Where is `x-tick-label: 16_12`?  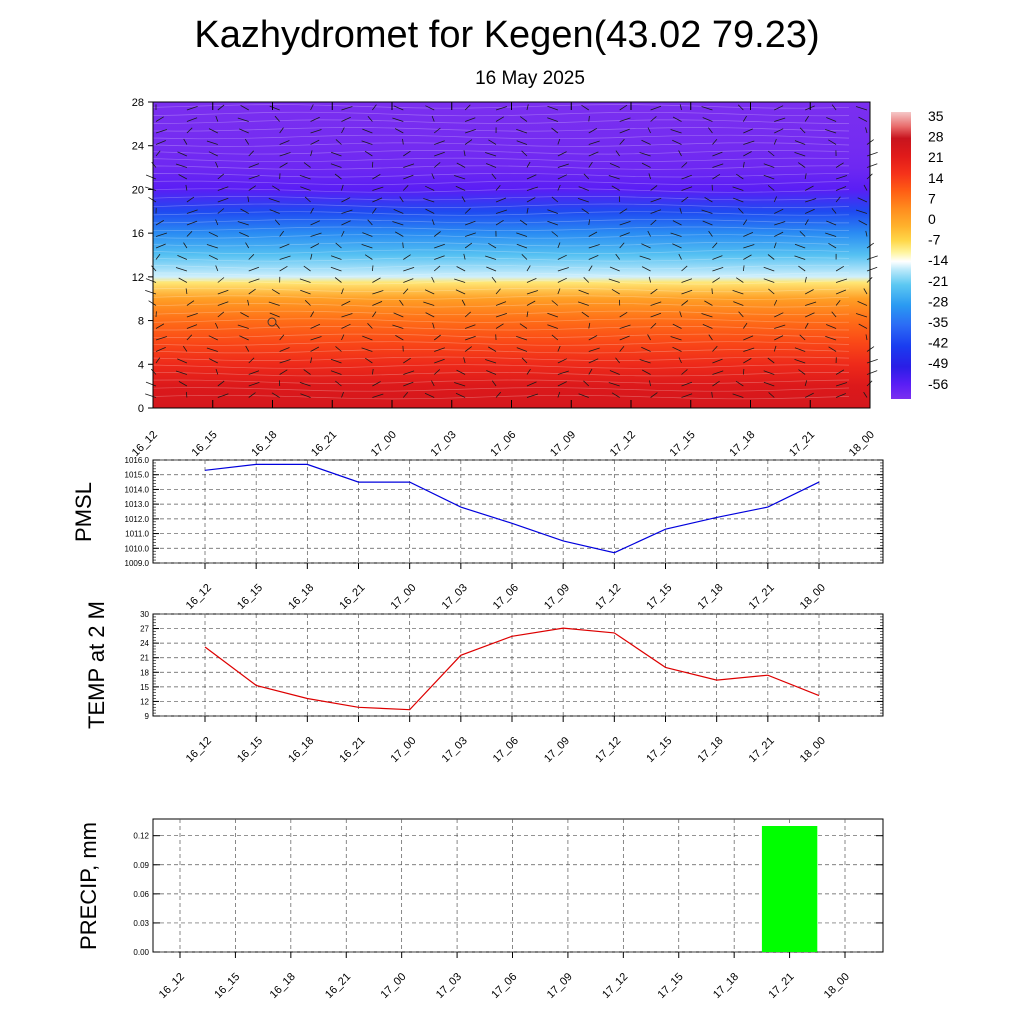
x-tick-label: 16_12 is located at coordinates (145, 444).